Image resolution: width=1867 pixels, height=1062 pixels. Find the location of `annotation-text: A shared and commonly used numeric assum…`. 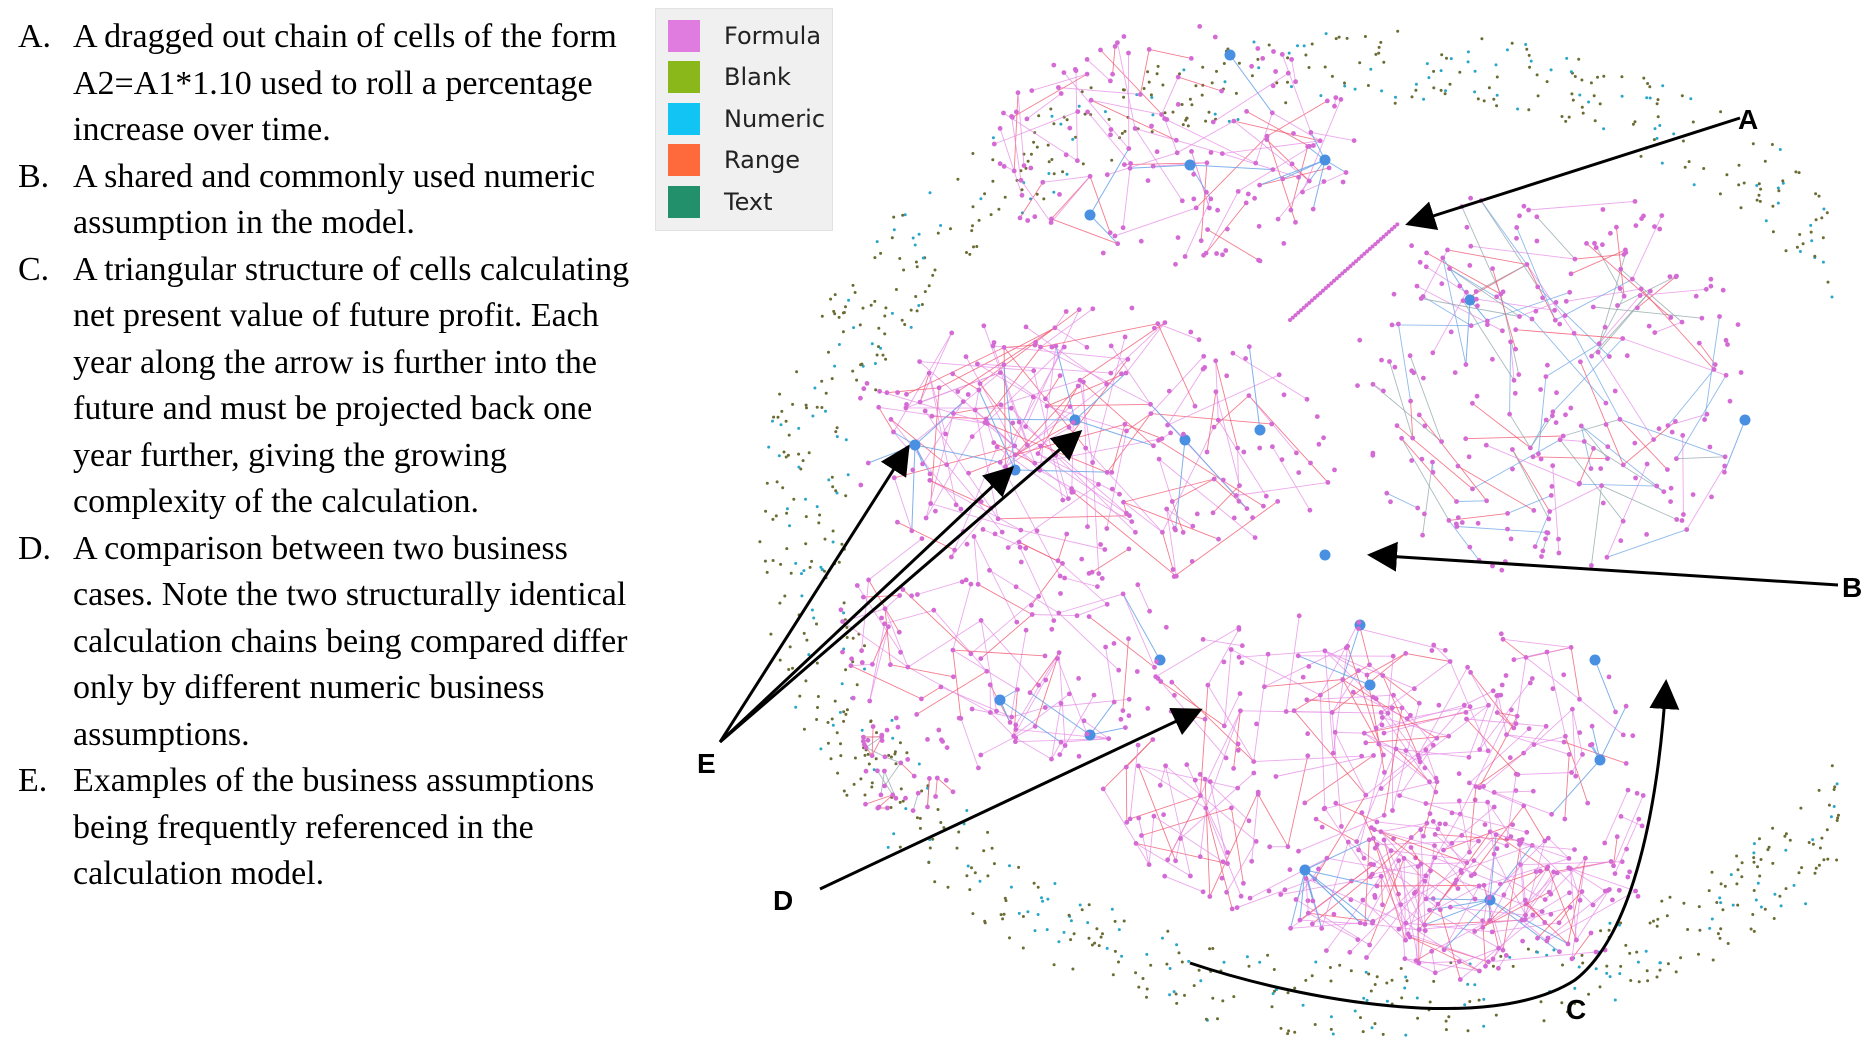

annotation-text: A shared and commonly used numeric assum… is located at coordinates (334, 199).